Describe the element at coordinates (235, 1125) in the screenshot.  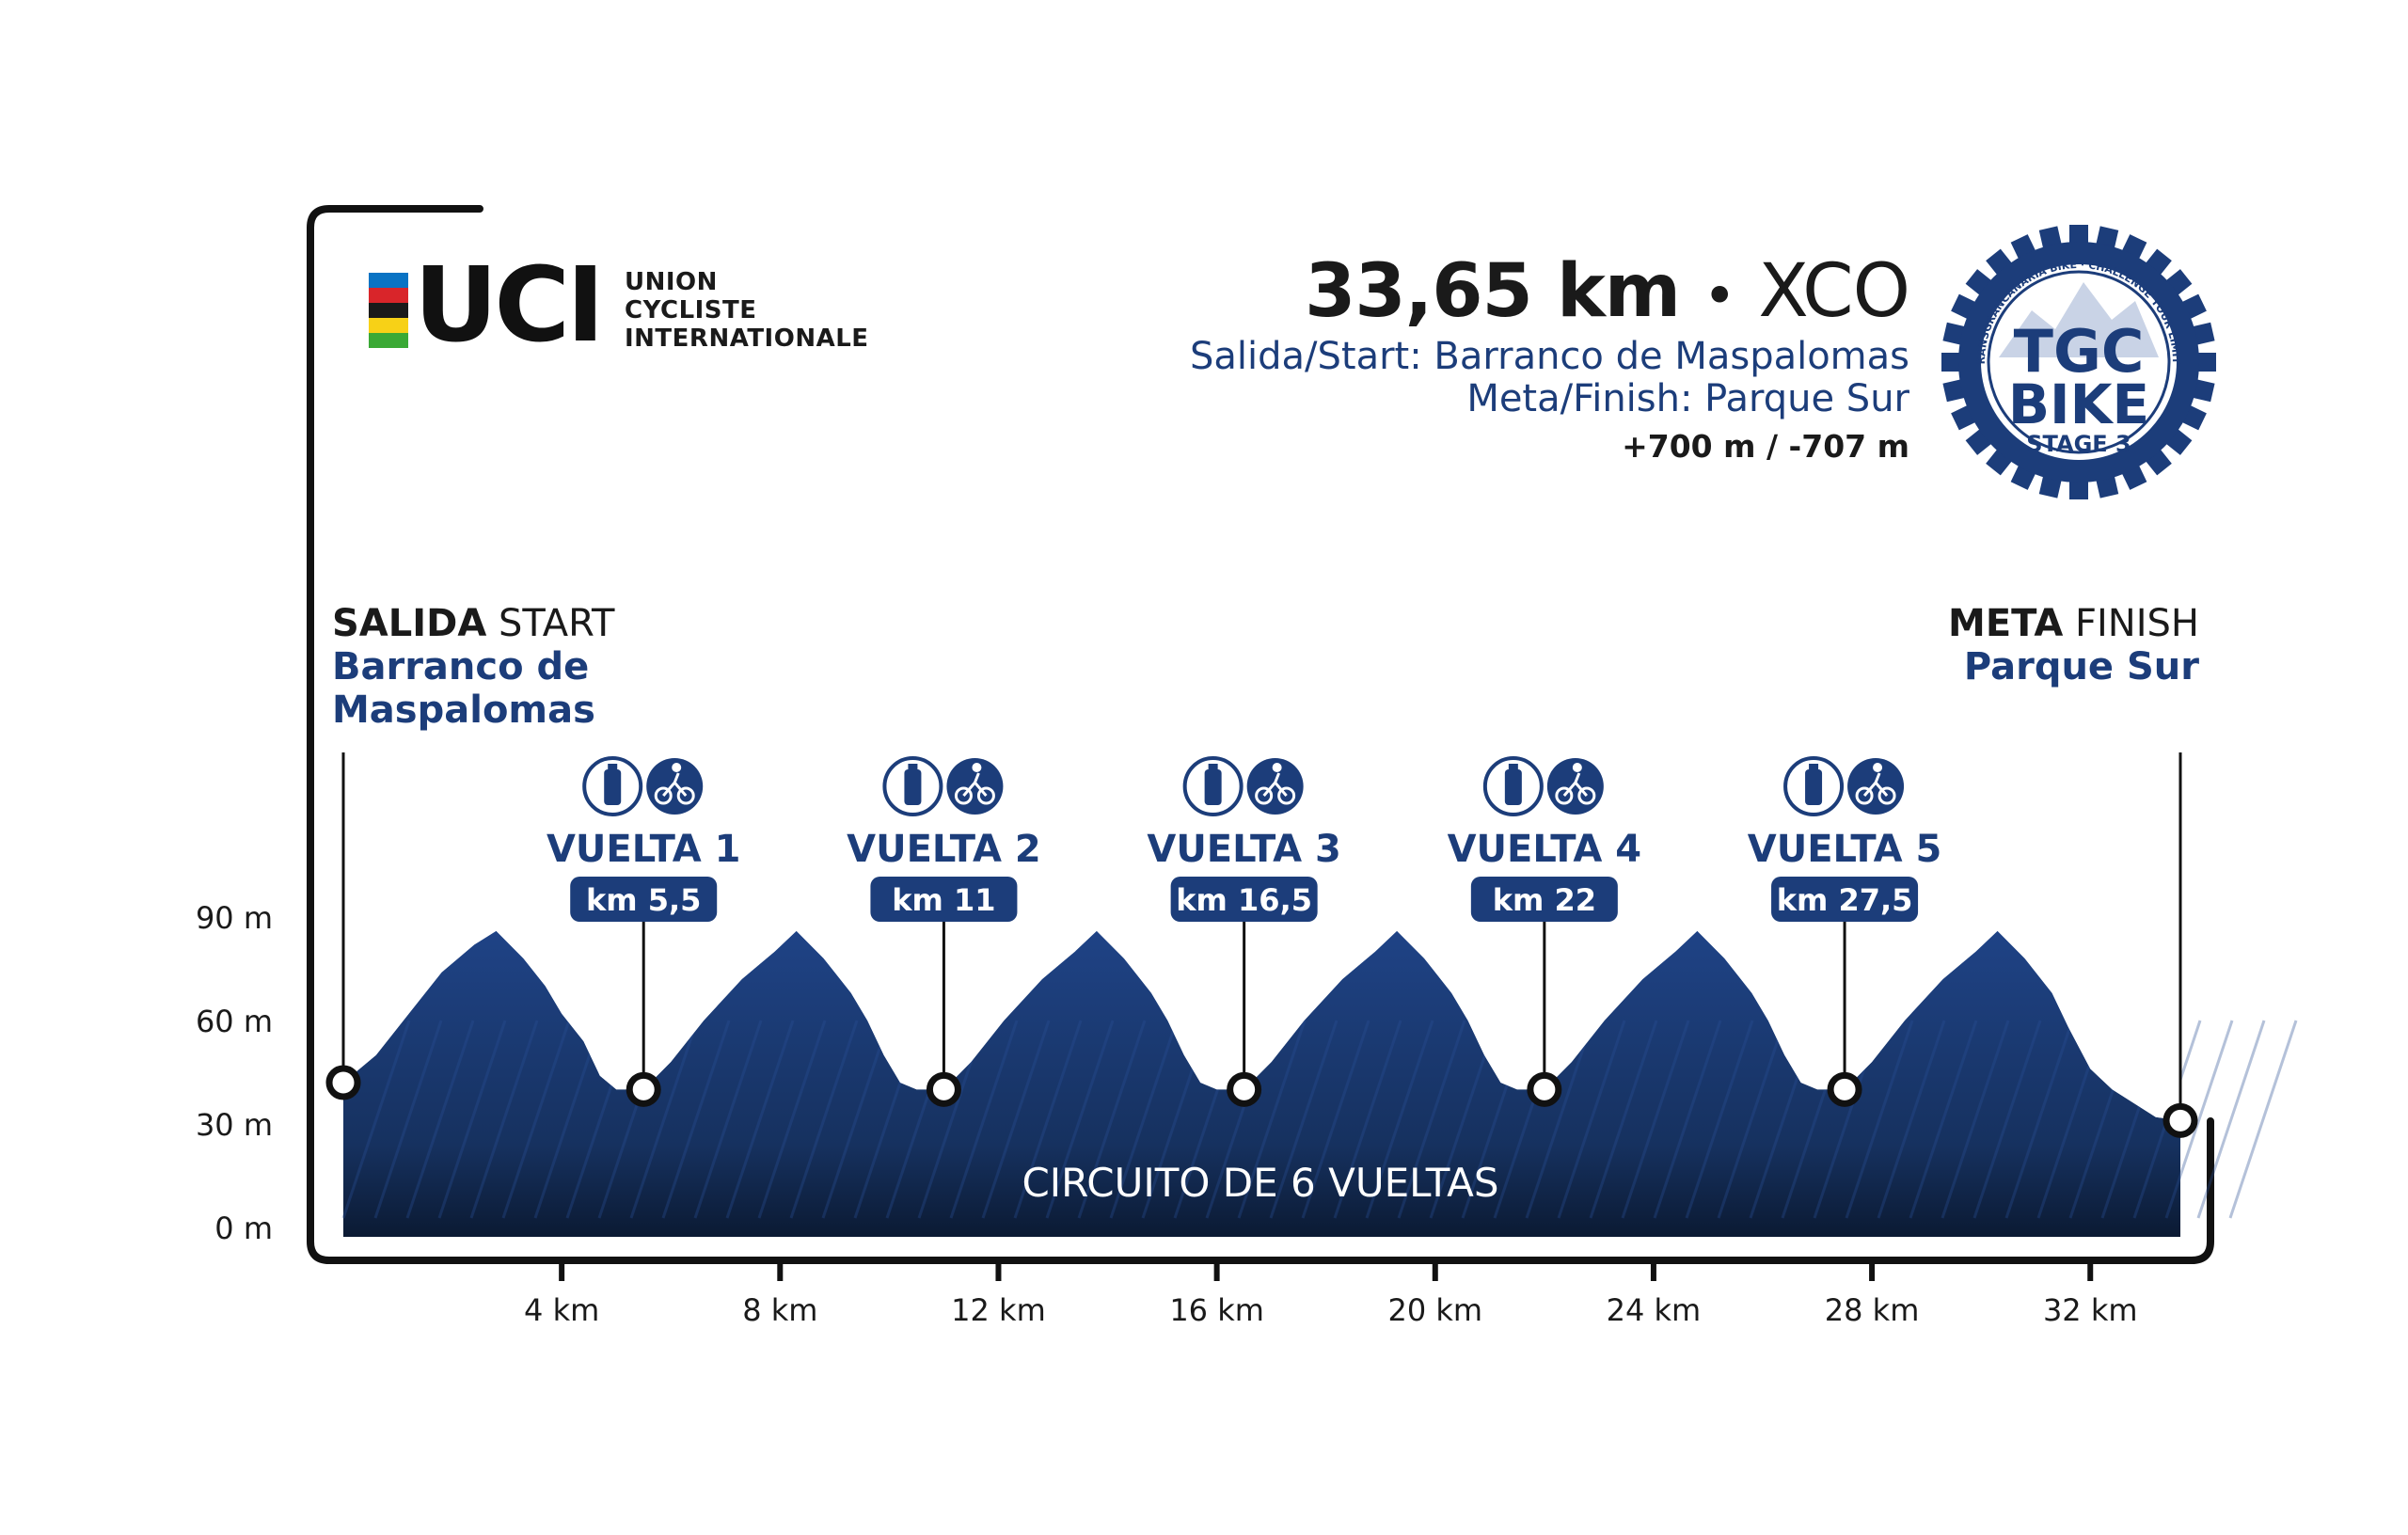
I see `y-tick-label: 30 m` at that location.